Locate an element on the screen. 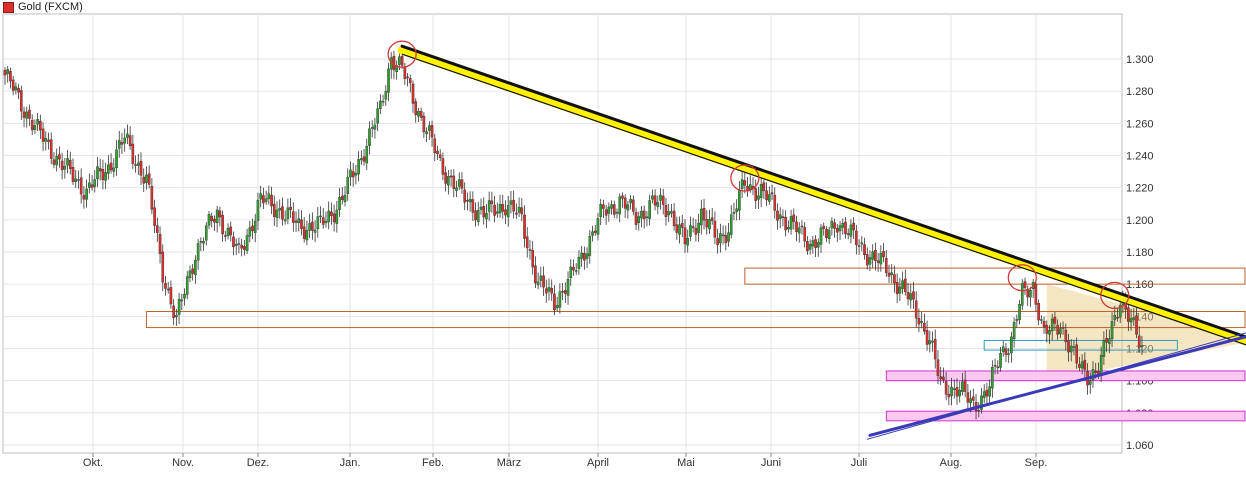 Image resolution: width=1246 pixels, height=498 pixels. y-tick-label: 1.220 is located at coordinates (1140, 189).